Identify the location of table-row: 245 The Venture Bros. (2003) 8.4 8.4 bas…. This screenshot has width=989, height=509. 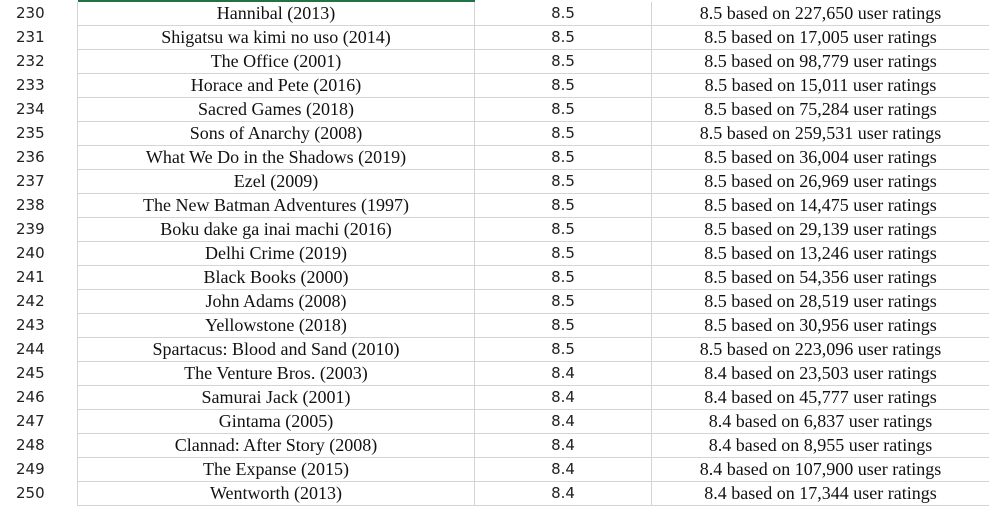
(494, 374).